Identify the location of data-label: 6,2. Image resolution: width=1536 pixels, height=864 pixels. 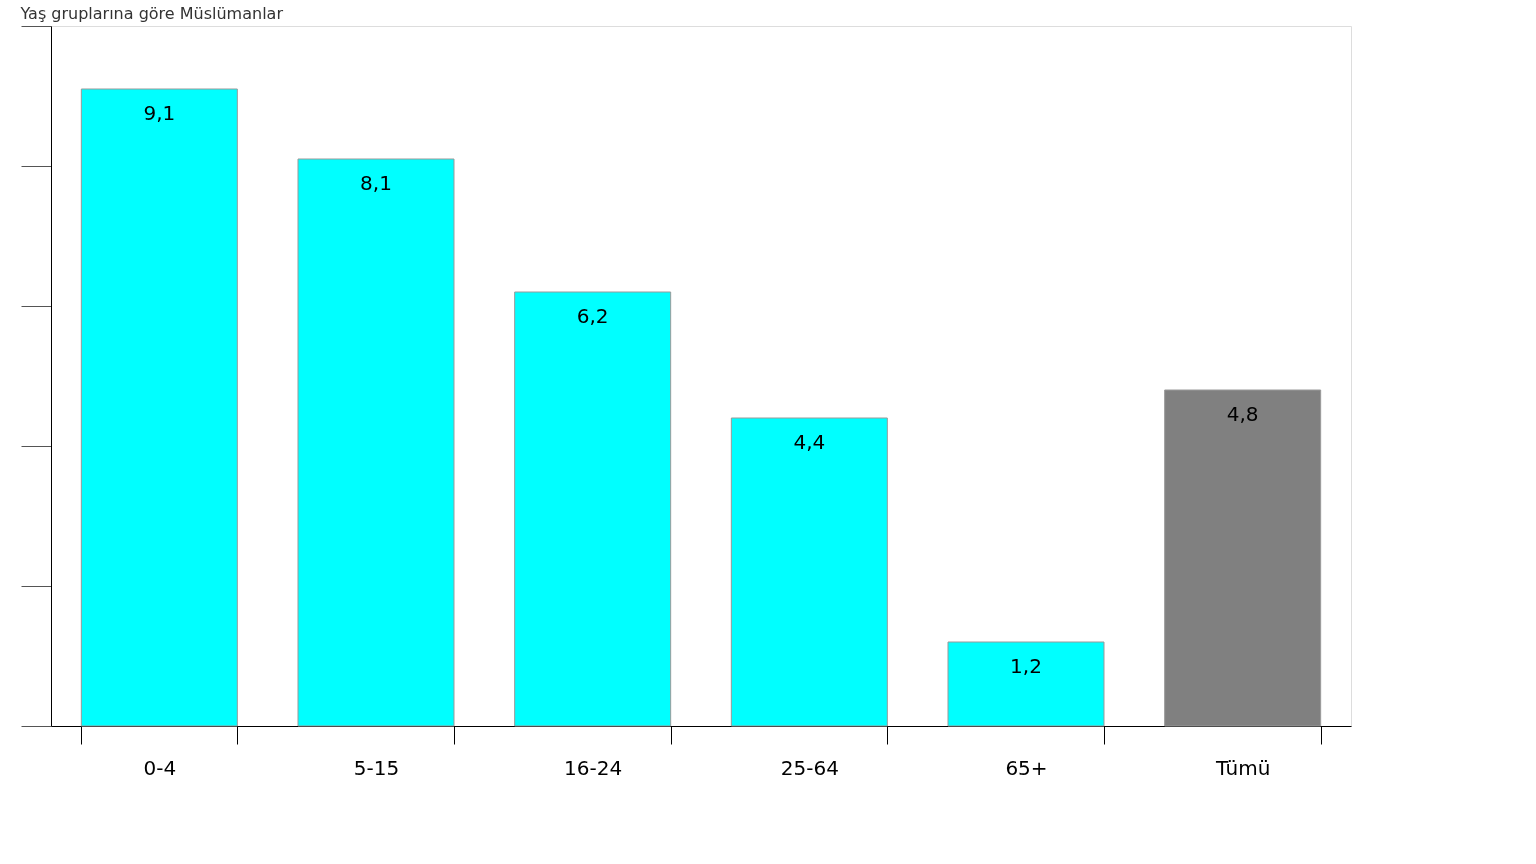
(592, 316).